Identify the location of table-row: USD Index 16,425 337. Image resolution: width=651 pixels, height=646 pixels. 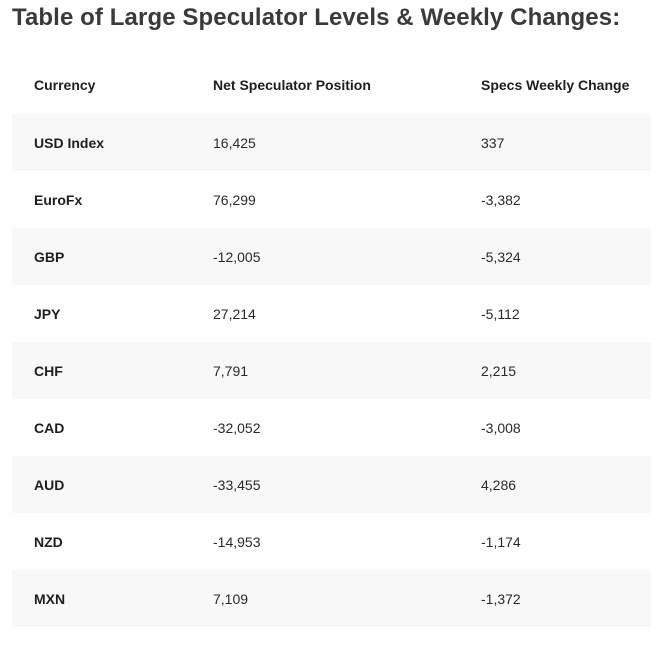
(331, 142).